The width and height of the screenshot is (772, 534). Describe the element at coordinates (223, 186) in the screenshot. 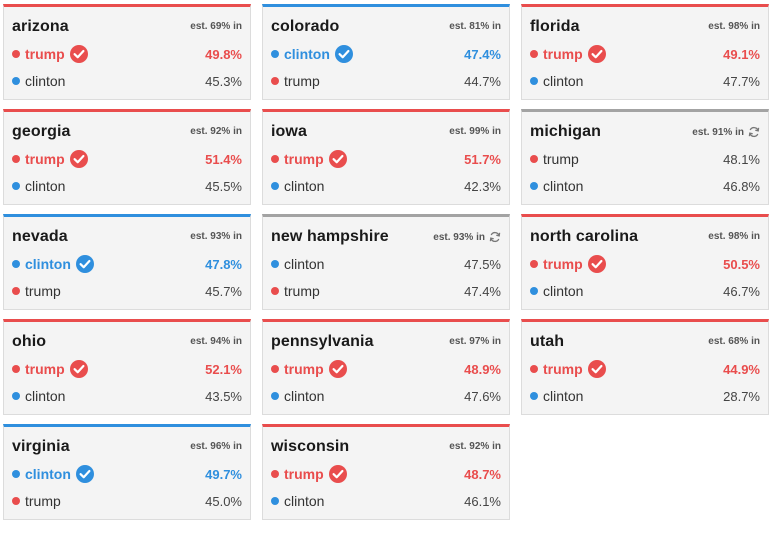

I see `vote-percentage: 45.5%` at that location.